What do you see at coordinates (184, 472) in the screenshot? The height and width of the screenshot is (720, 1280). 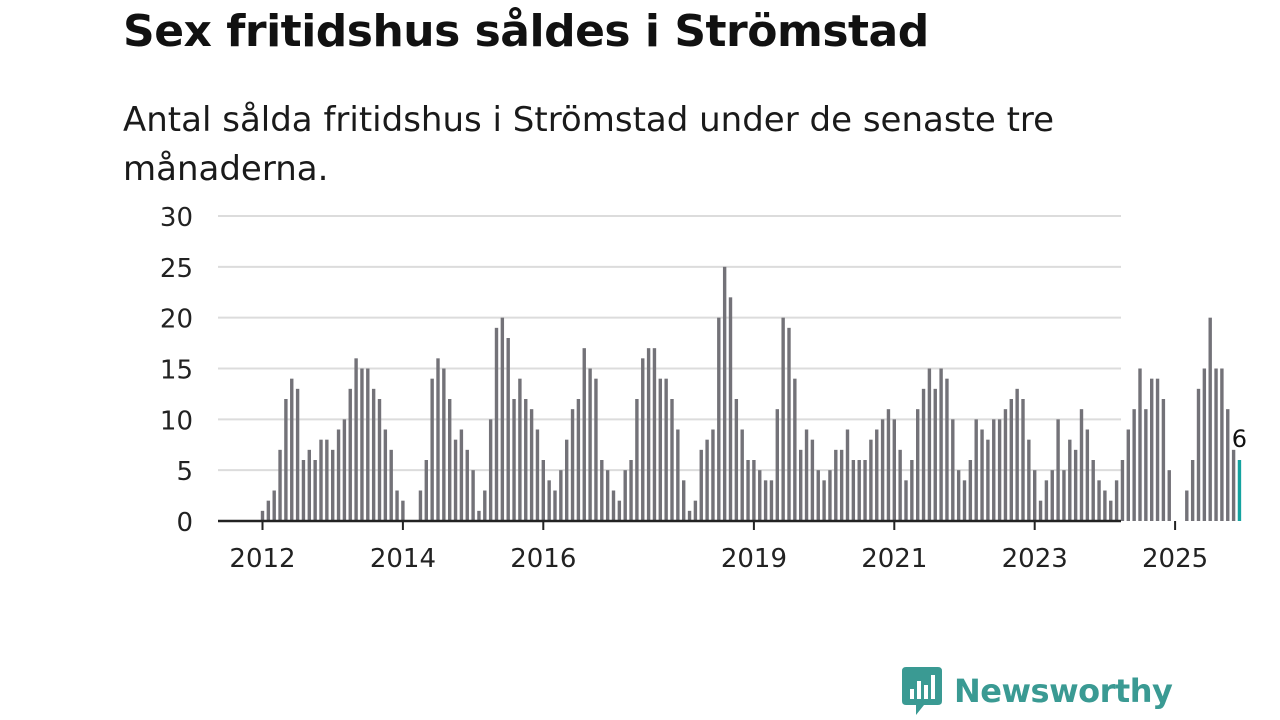 I see `y-tick-label: 5` at bounding box center [184, 472].